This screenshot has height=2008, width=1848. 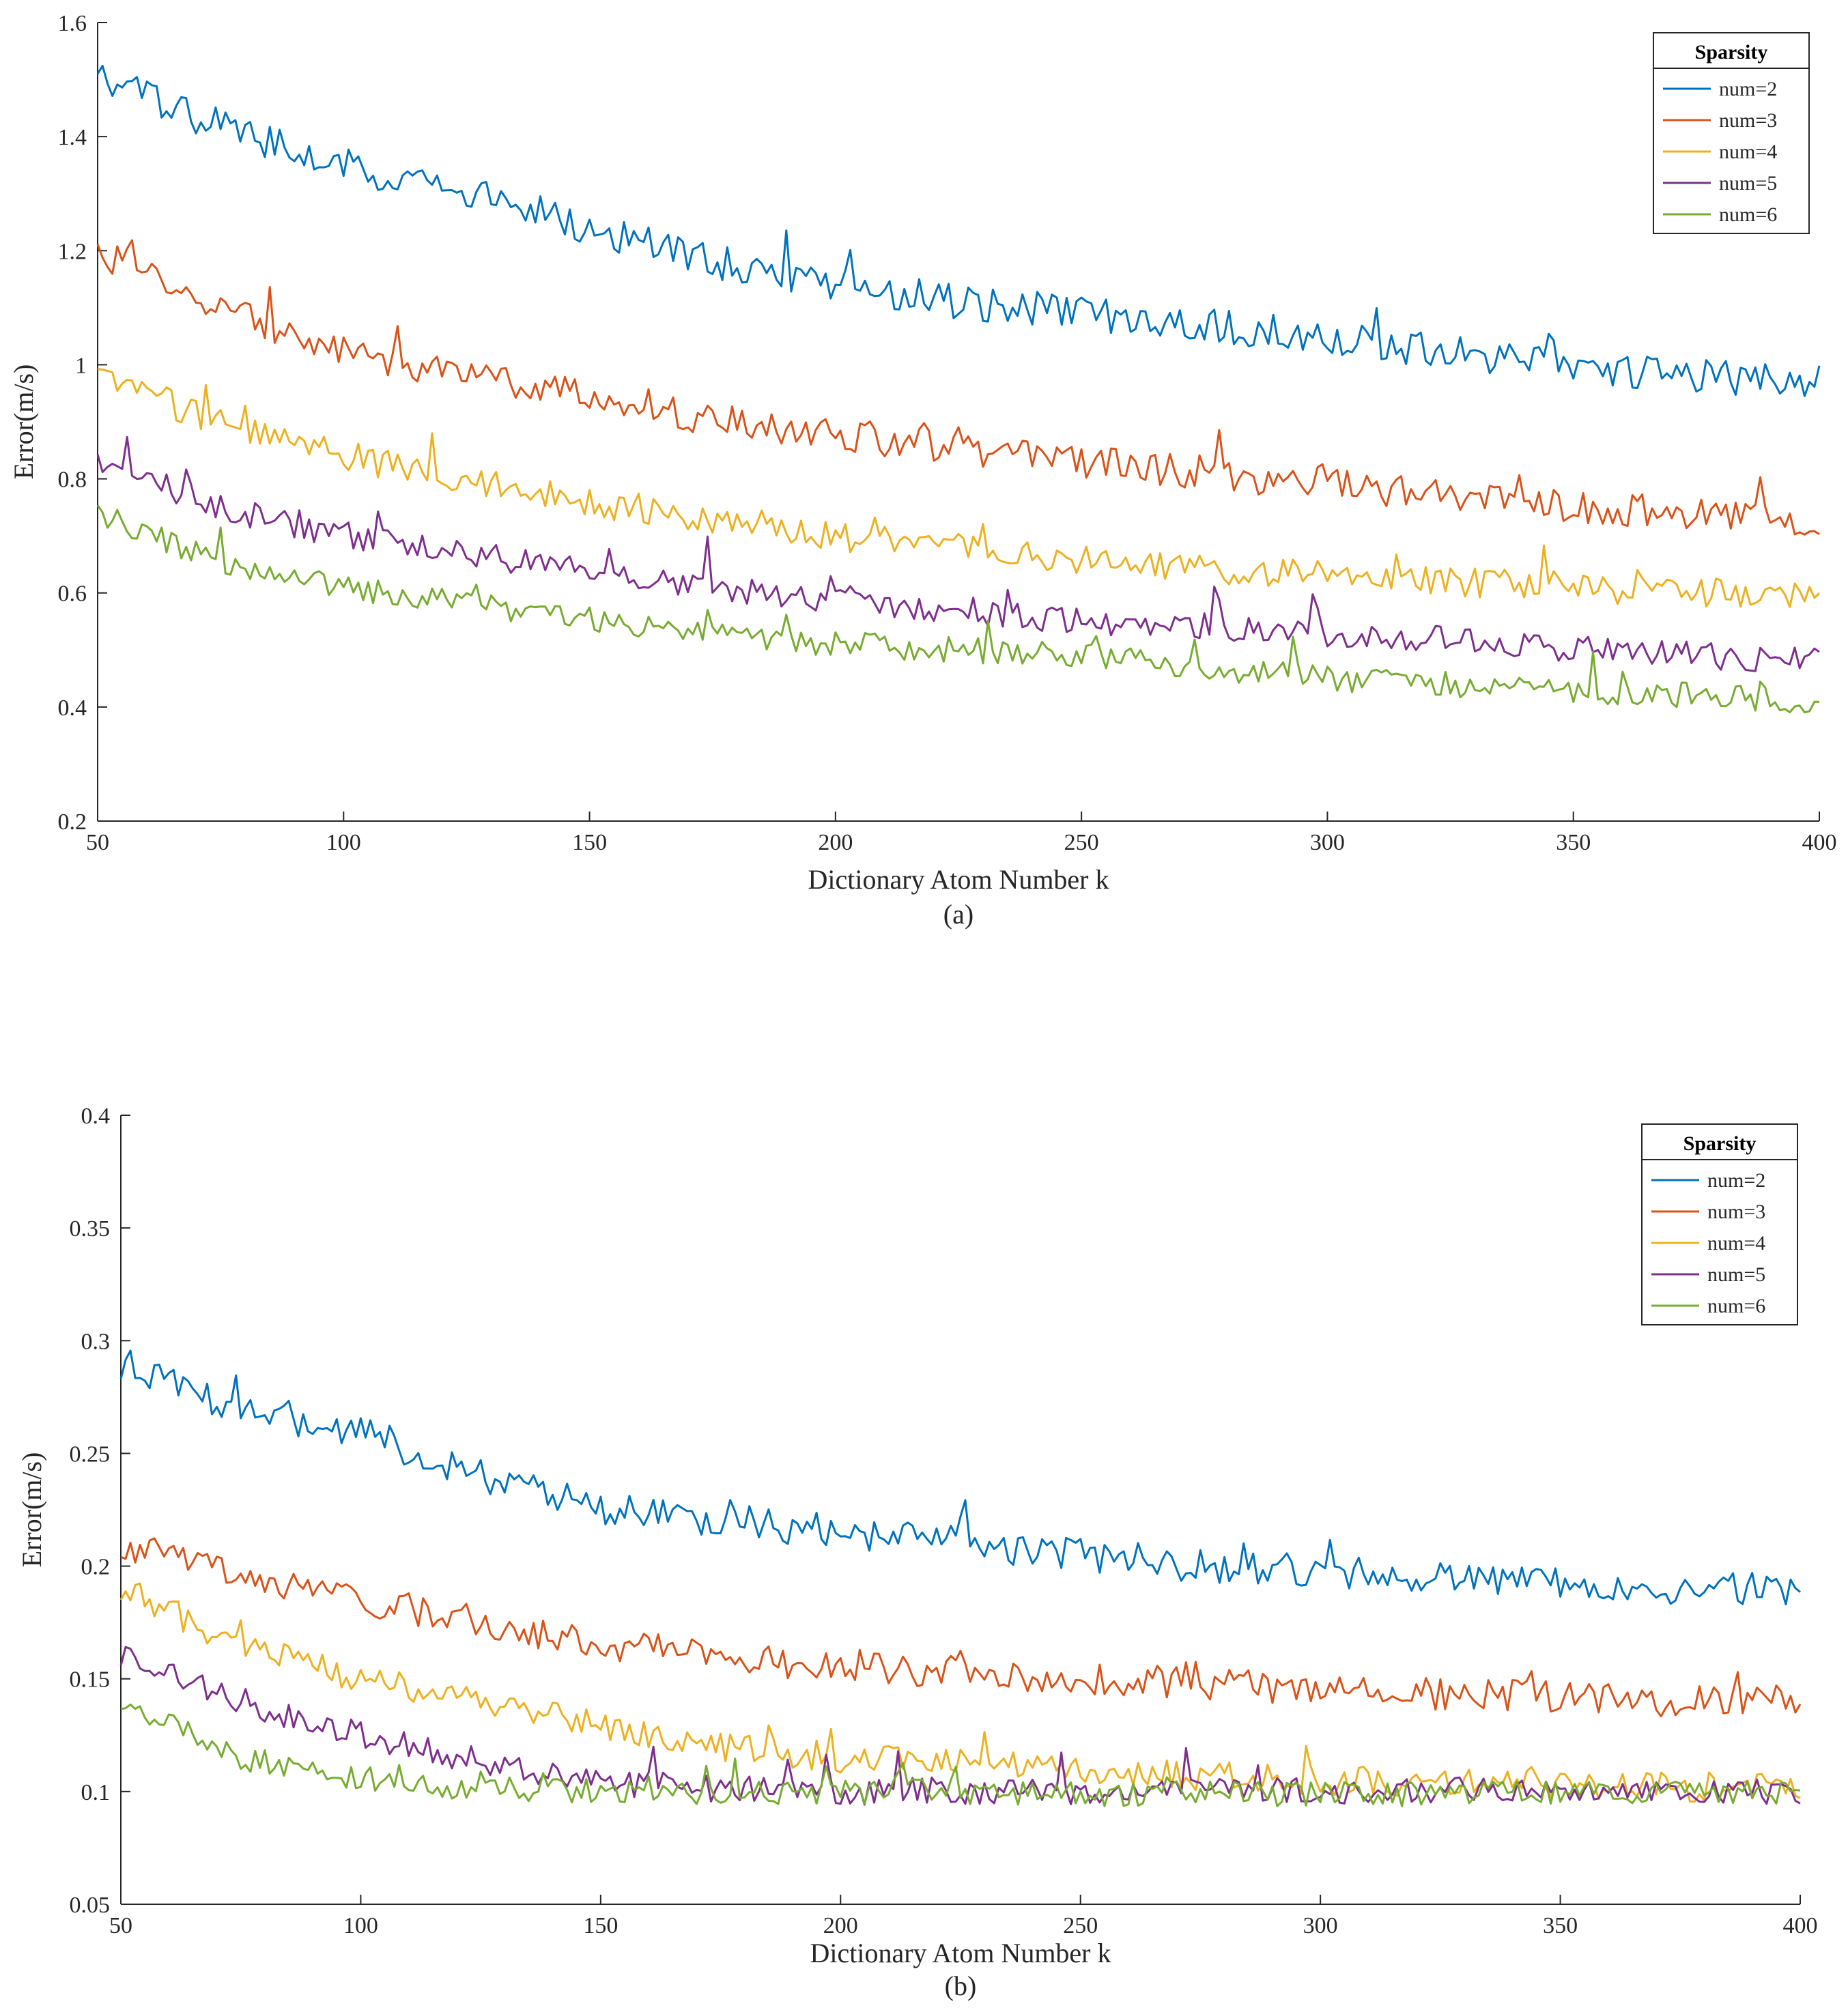 What do you see at coordinates (91, 1454) in the screenshot?
I see `y-tick-label: 0.25` at bounding box center [91, 1454].